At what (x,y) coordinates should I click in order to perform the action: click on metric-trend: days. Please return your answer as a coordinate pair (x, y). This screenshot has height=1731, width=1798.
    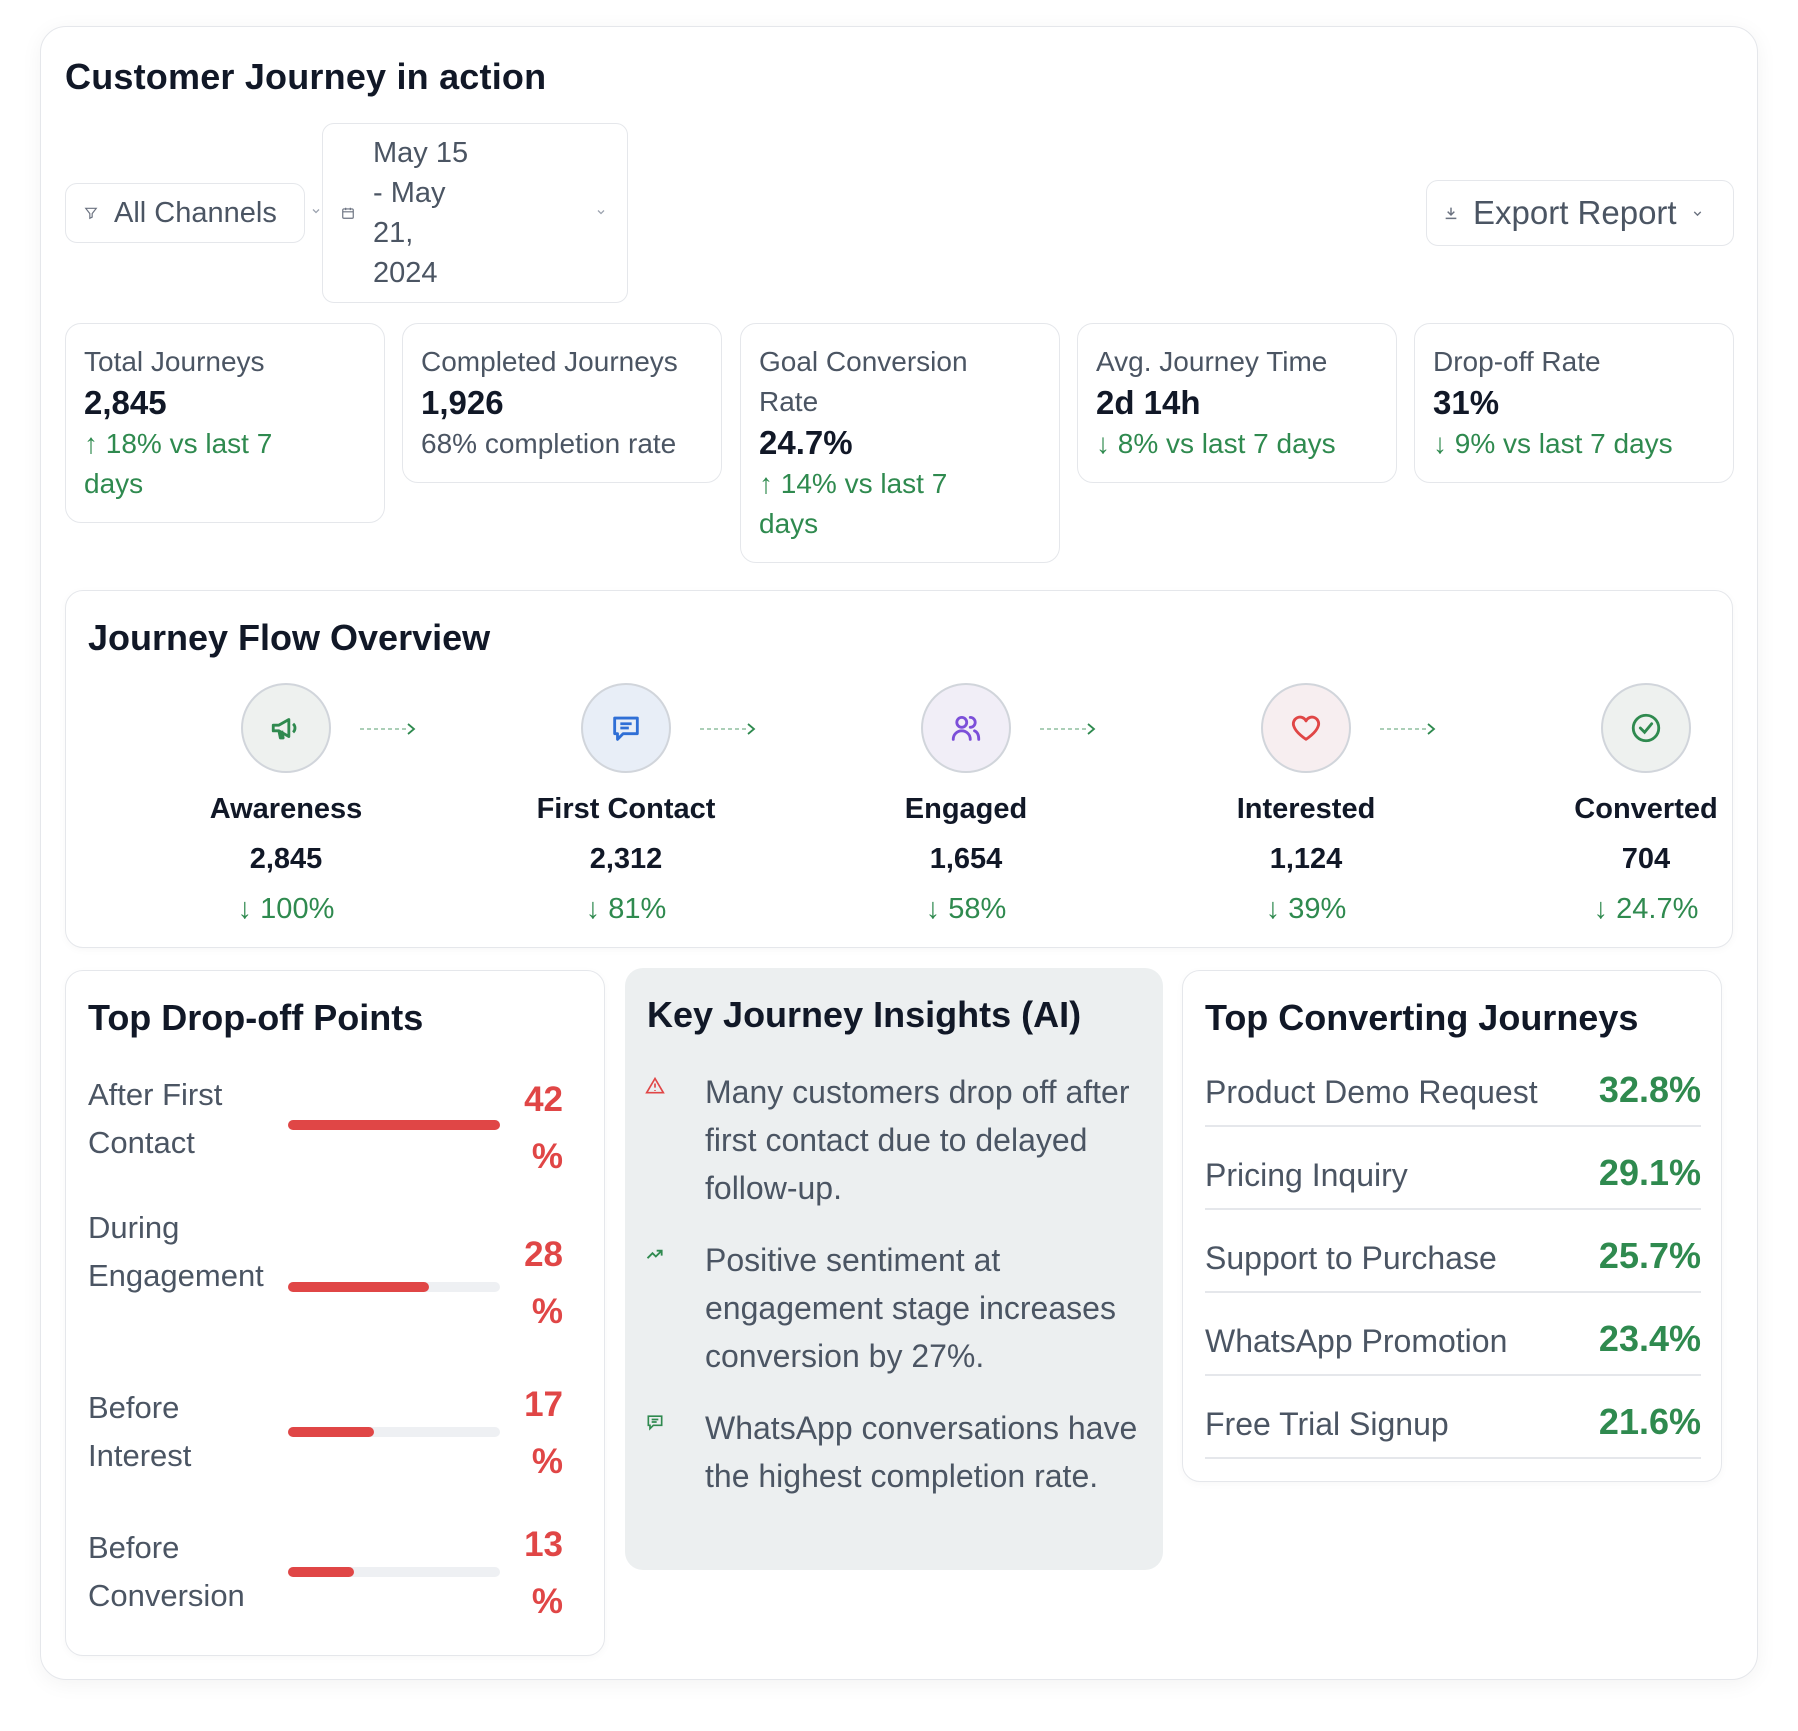
    Looking at the image, I should click on (114, 483).